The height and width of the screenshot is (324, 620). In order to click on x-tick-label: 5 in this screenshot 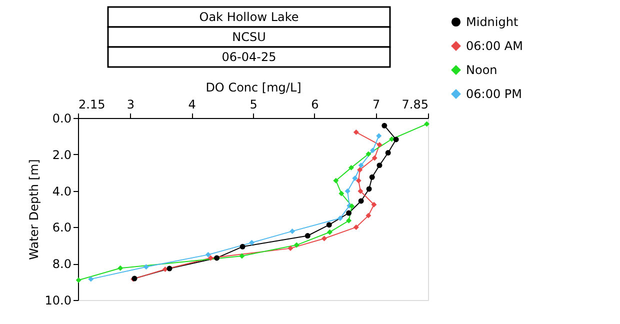, I will do `click(254, 105)`.